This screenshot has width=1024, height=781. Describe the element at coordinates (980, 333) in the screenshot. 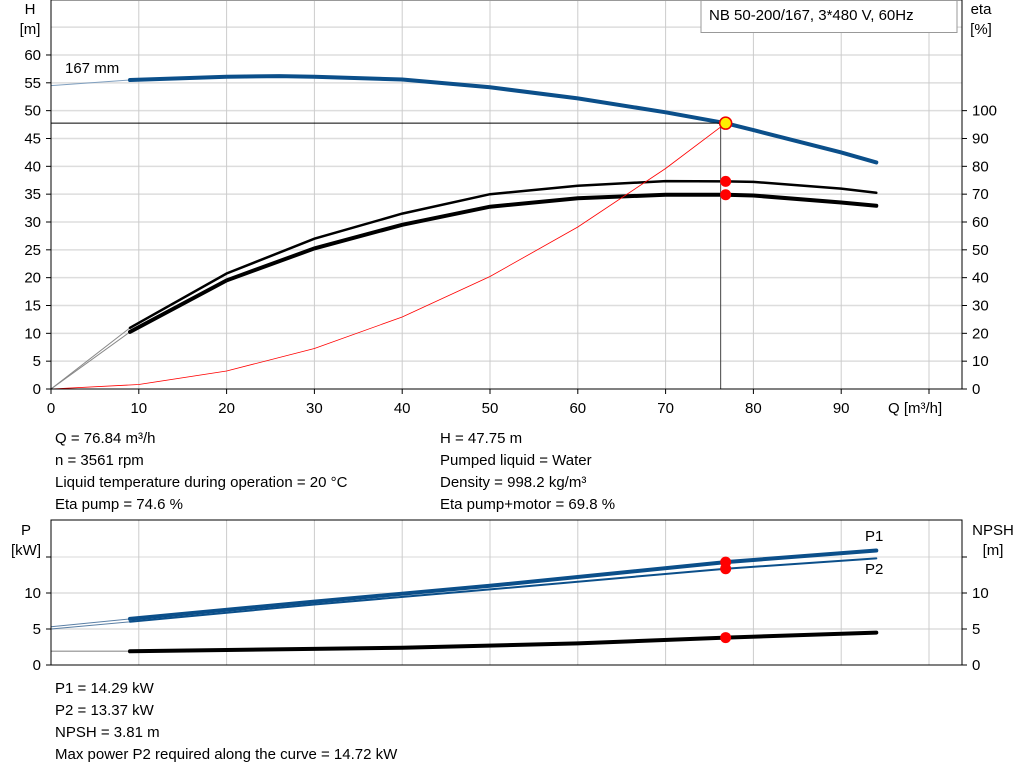

I see `eta-tick-label: 20` at that location.